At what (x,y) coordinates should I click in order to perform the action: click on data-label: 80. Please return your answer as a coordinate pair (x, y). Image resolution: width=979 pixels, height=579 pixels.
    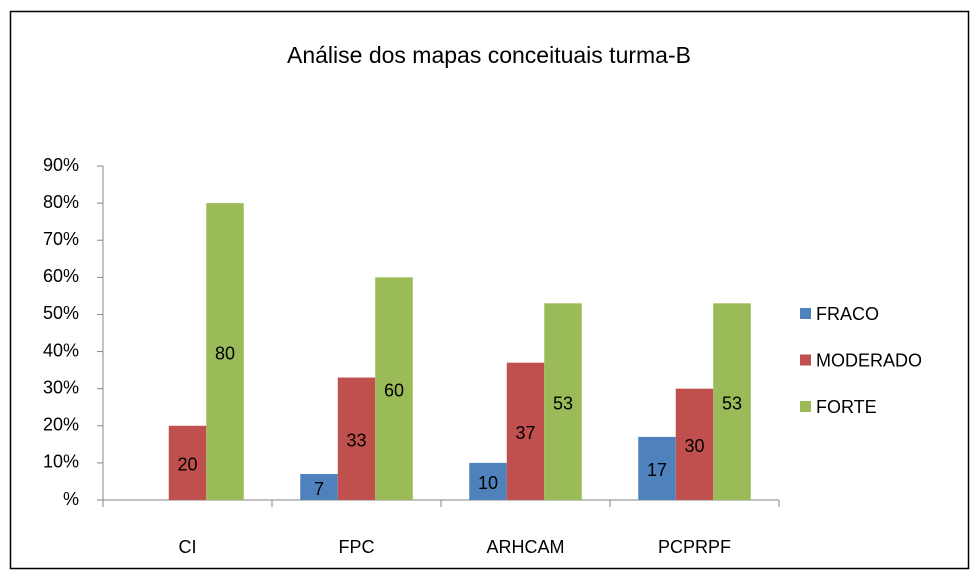
    Looking at the image, I should click on (225, 353).